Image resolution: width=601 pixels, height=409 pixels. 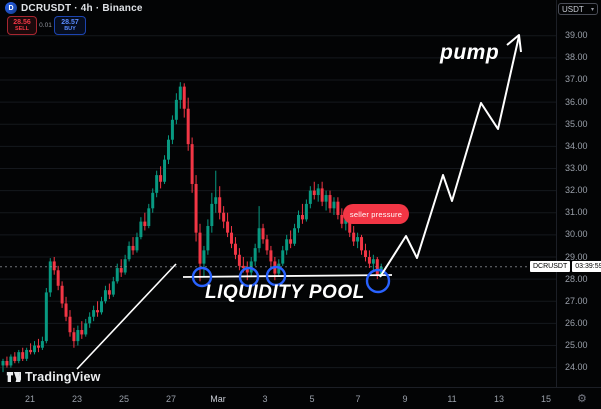 I want to click on time-axis: 21 23 25 27 Mar 3 5 7 9 11 13 15 ⚙, so click(x=300, y=398).